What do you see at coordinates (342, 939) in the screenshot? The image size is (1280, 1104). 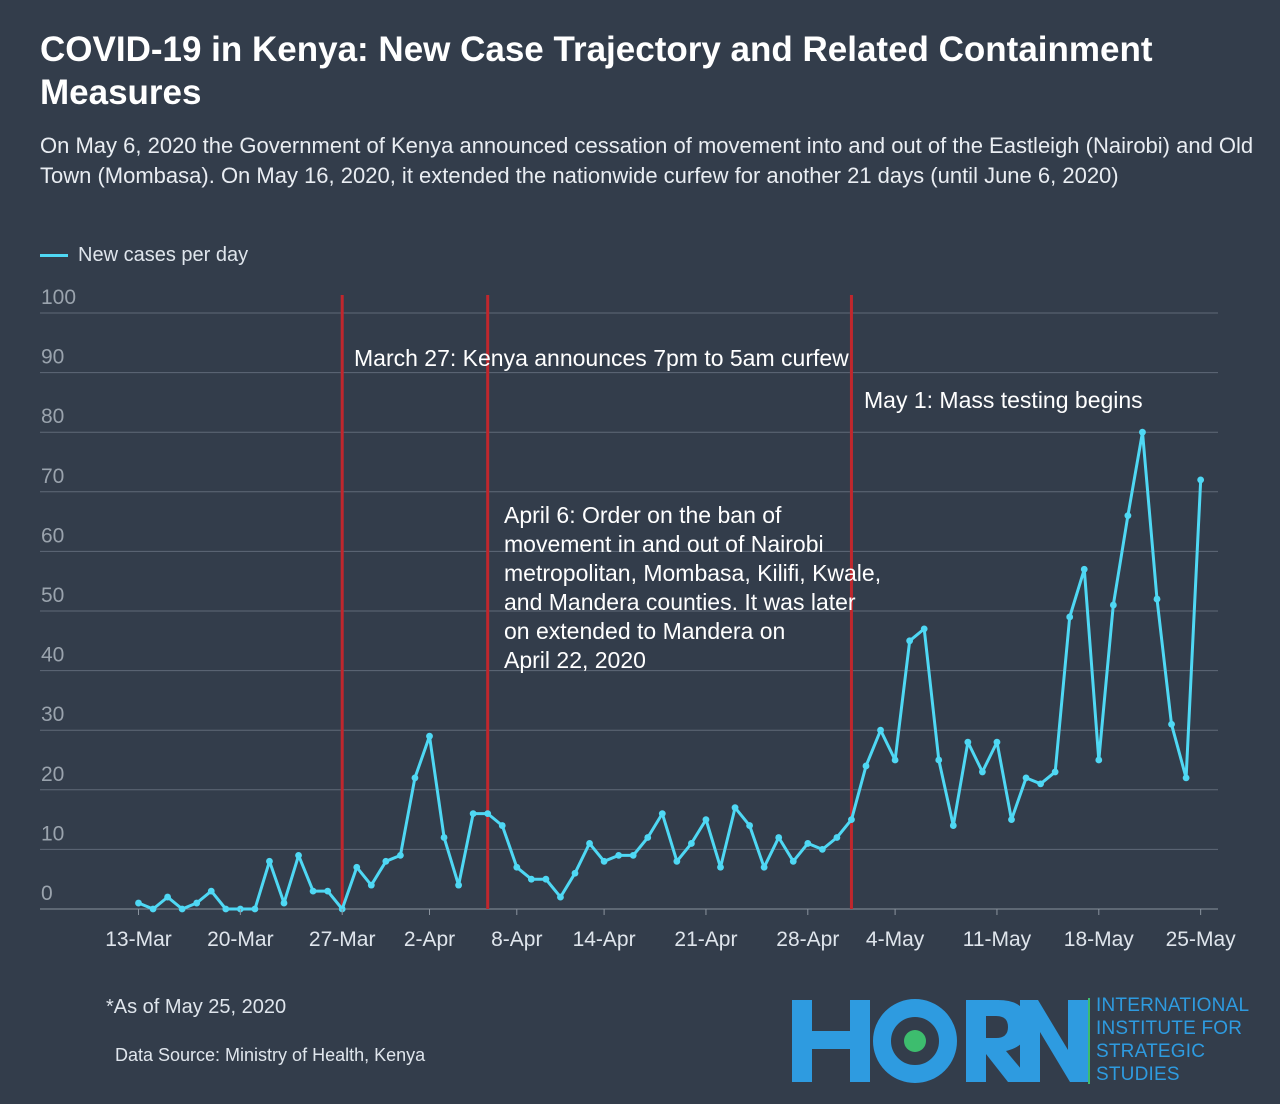 I see `x-tick-label: 27-Mar` at bounding box center [342, 939].